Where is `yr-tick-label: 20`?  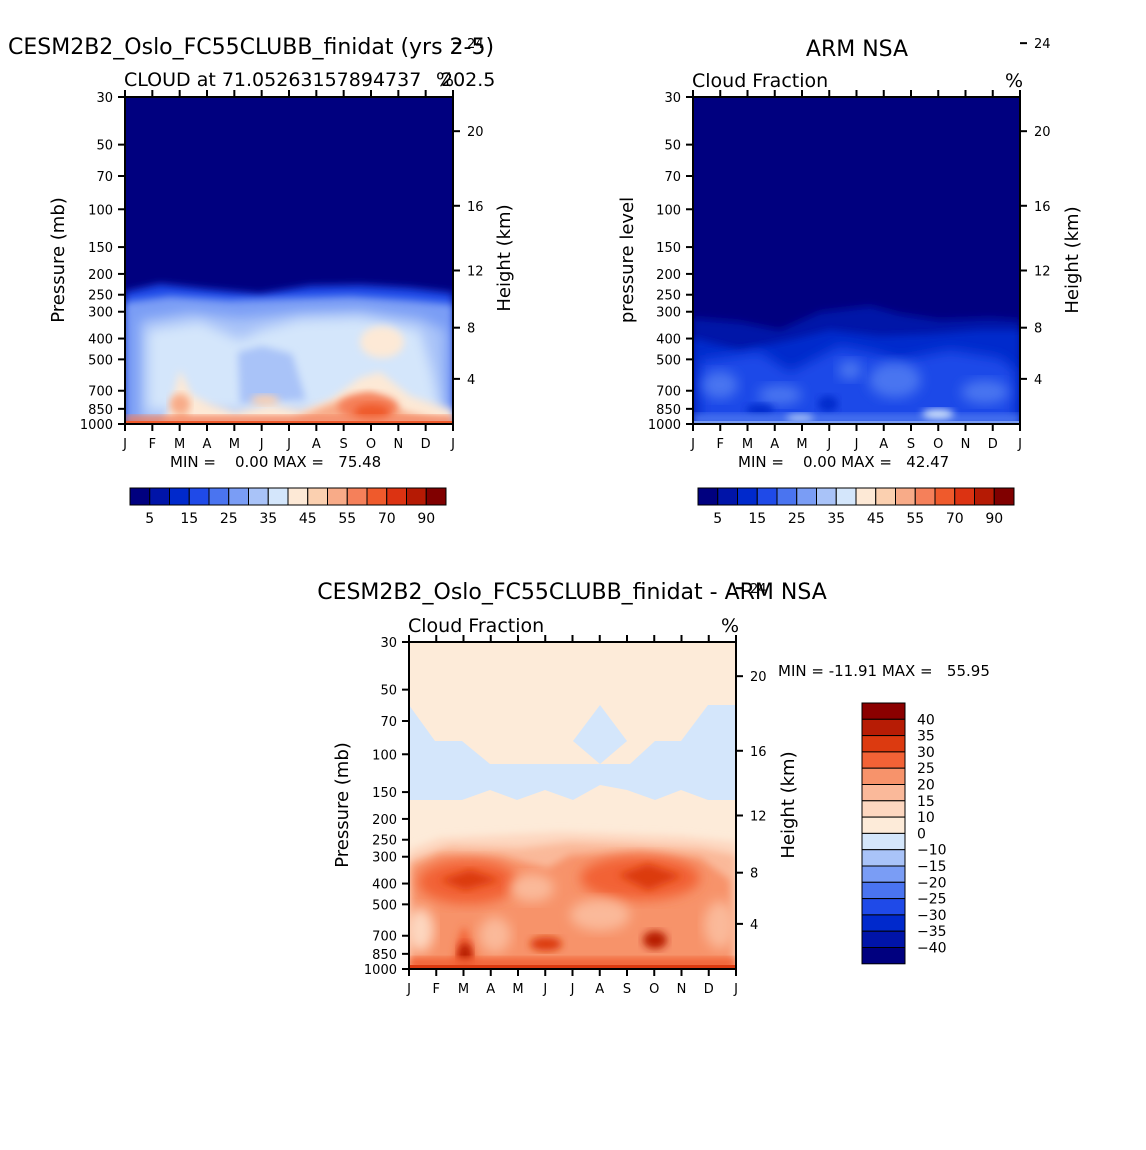 yr-tick-label: 20 is located at coordinates (1042, 132).